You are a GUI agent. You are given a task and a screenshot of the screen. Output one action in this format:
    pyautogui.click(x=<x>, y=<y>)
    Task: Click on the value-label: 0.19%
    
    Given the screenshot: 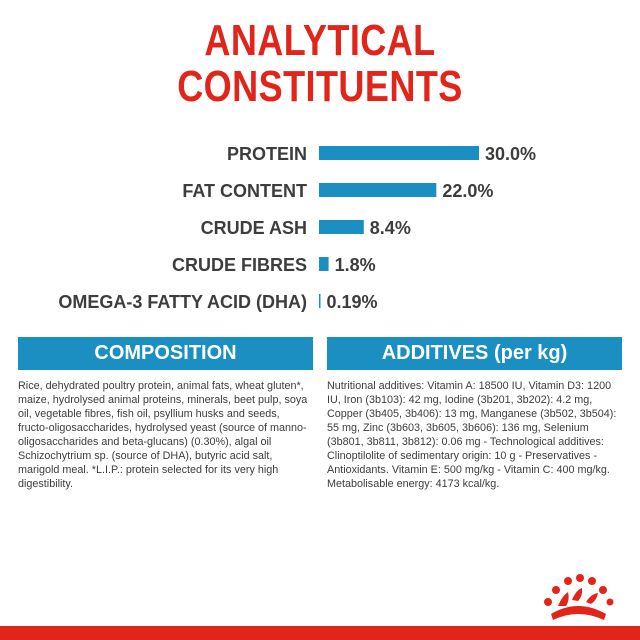 What is the action you would take?
    pyautogui.click(x=352, y=302)
    